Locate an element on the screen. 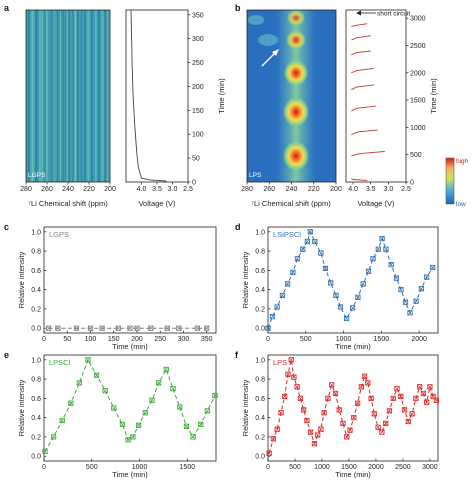 Image resolution: width=474 pixels, height=482 pixels. heatmap-a-x-axis: 280 260 240 220 200 is located at coordinates (68, 187).